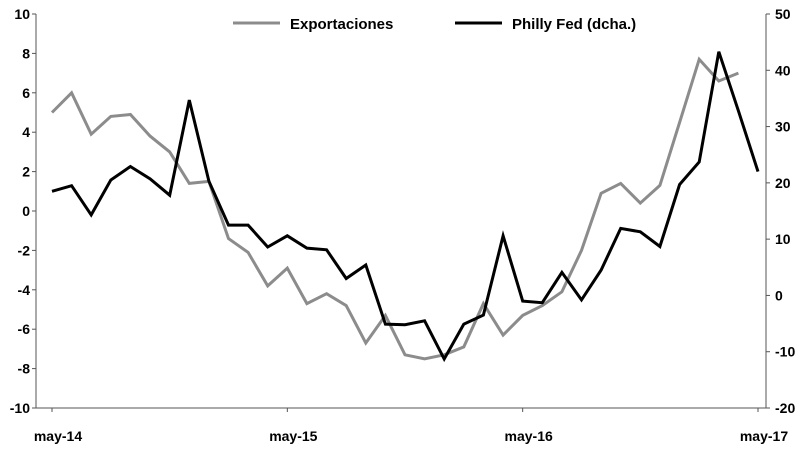 The width and height of the screenshot is (802, 449). What do you see at coordinates (783, 127) in the screenshot?
I see `right-tick-label: 30` at bounding box center [783, 127].